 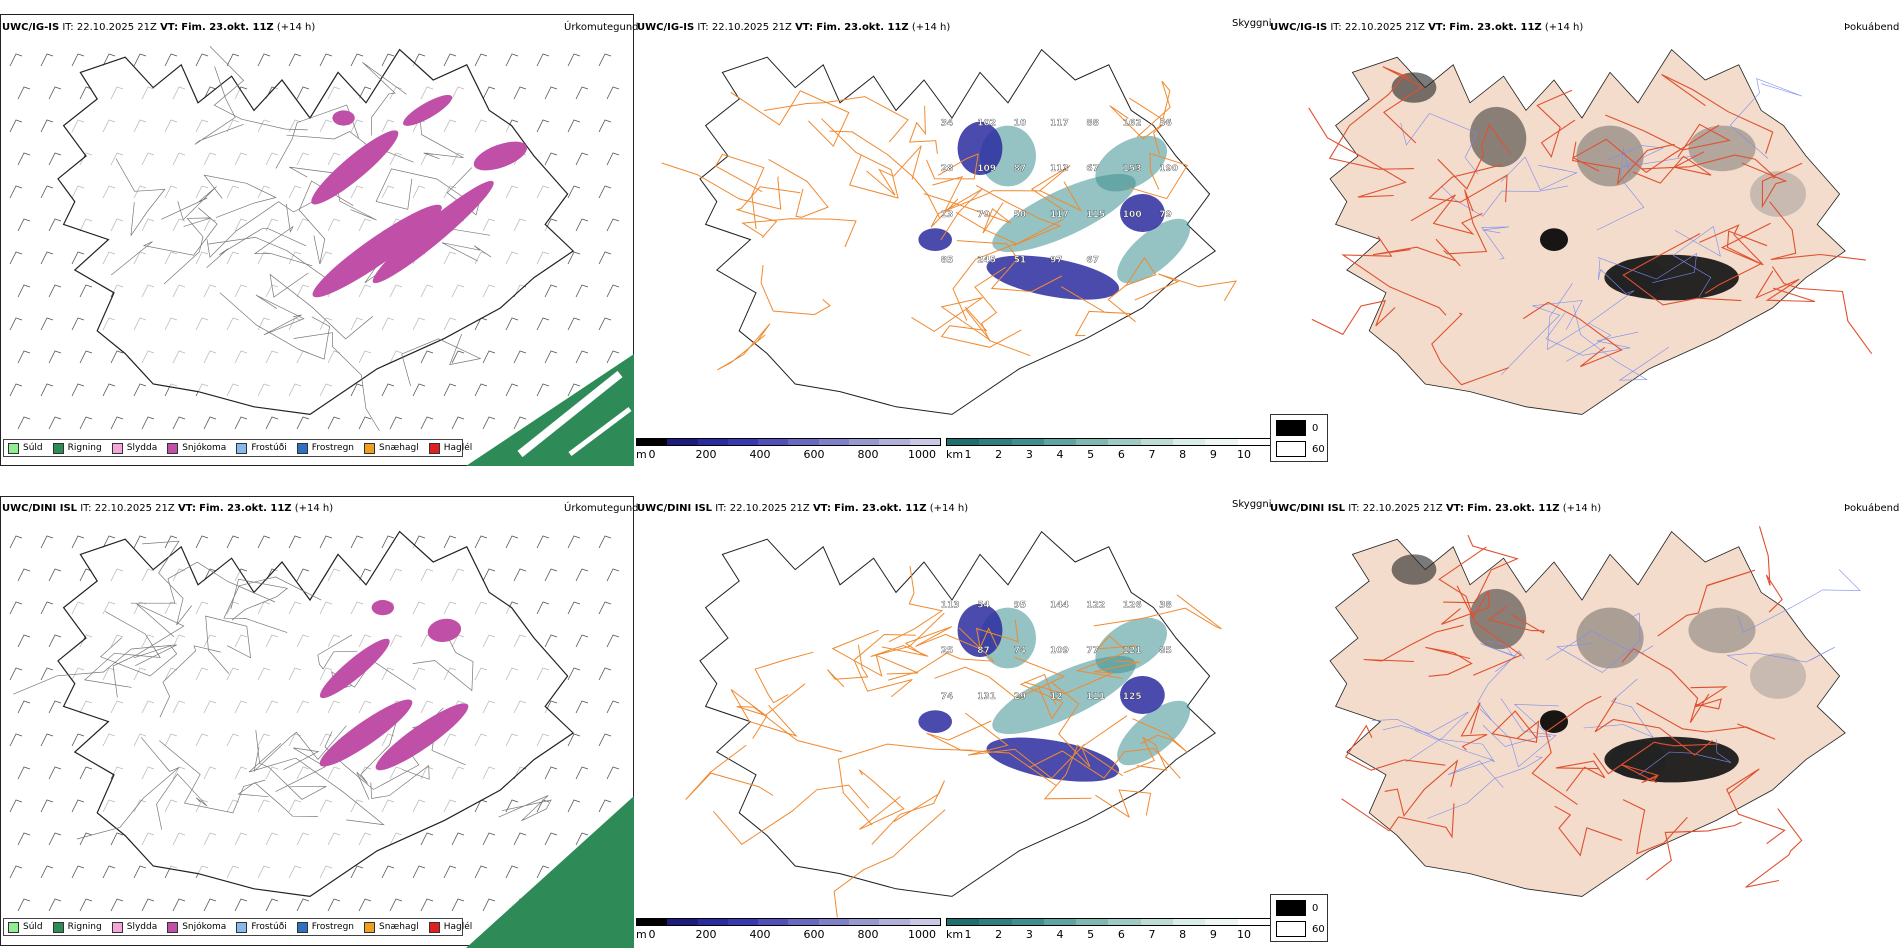 I want to click on ceiling-height-label: 51, so click(x=1020, y=260).